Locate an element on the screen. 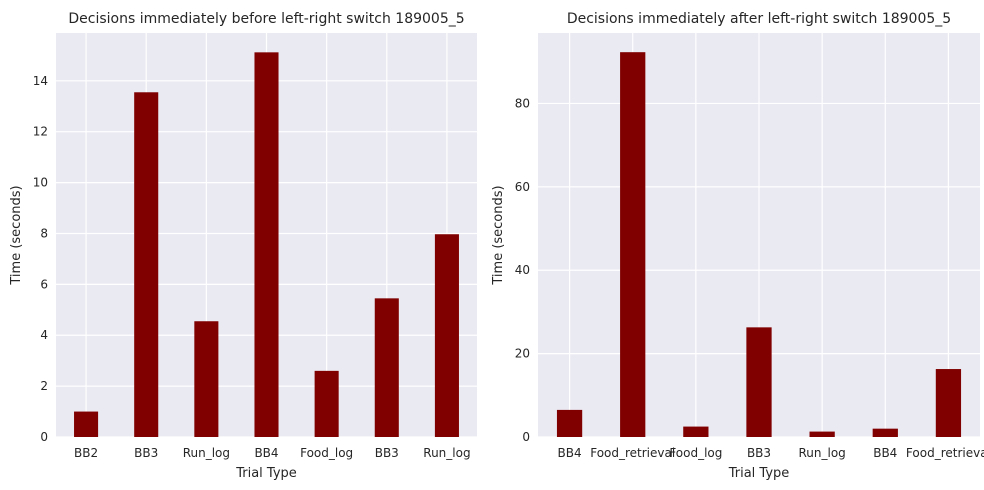 The image size is (984, 490). x-tick-label: BB2 is located at coordinates (86, 453).